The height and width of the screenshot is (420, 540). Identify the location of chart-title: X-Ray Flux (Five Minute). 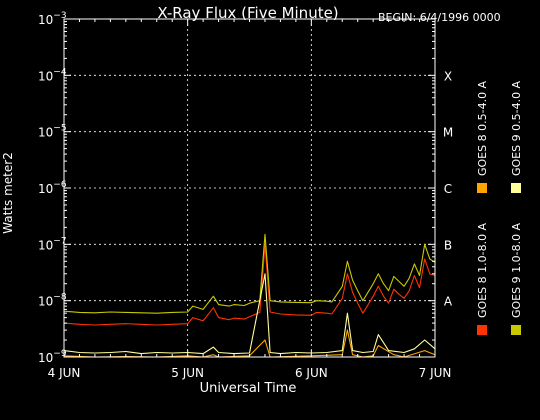
(247, 13).